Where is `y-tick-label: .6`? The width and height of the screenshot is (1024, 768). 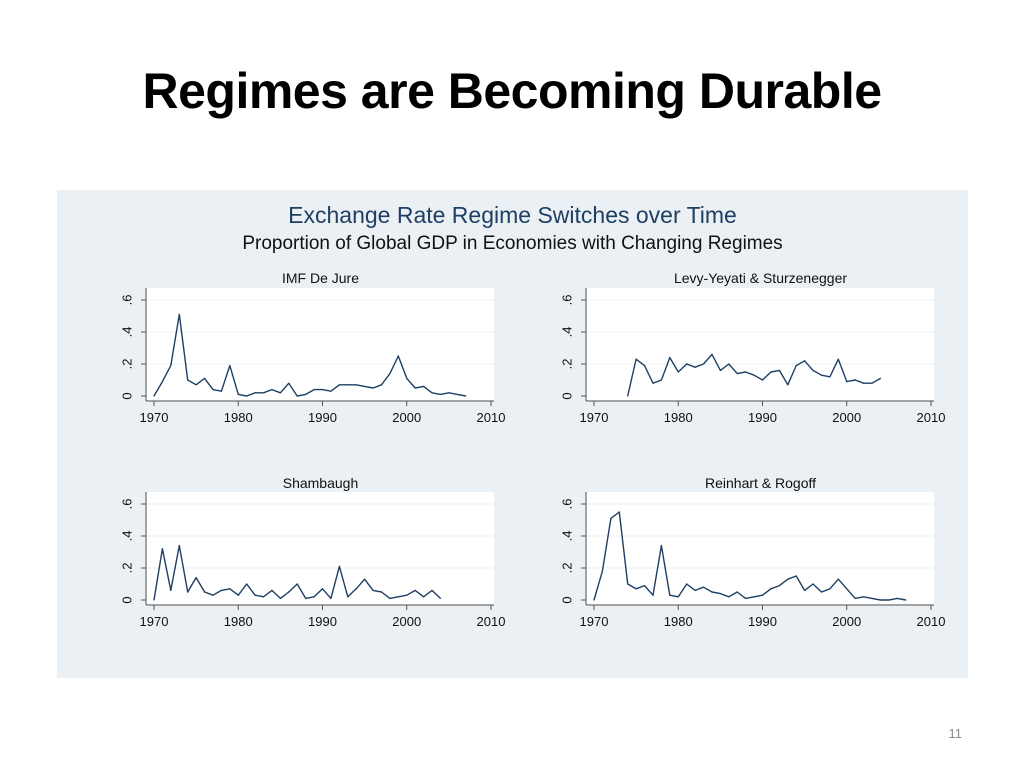
y-tick-label: .6 is located at coordinates (567, 504).